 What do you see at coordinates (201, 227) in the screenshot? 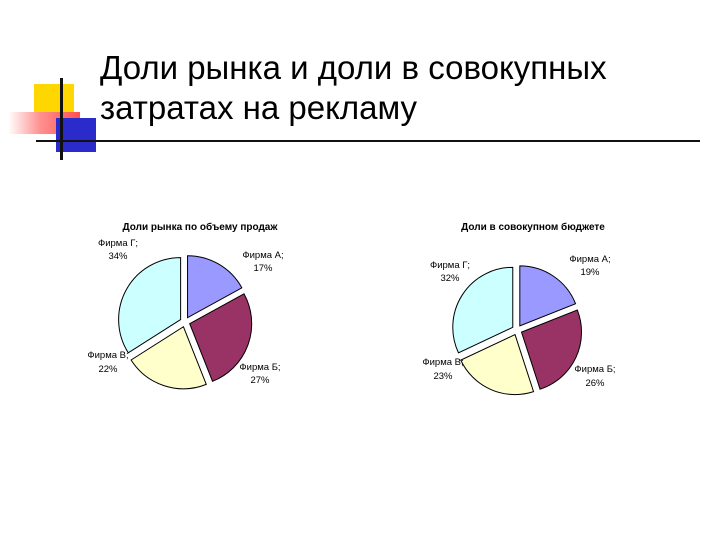
I see `chart-title: Доли рынка по объему продаж` at bounding box center [201, 227].